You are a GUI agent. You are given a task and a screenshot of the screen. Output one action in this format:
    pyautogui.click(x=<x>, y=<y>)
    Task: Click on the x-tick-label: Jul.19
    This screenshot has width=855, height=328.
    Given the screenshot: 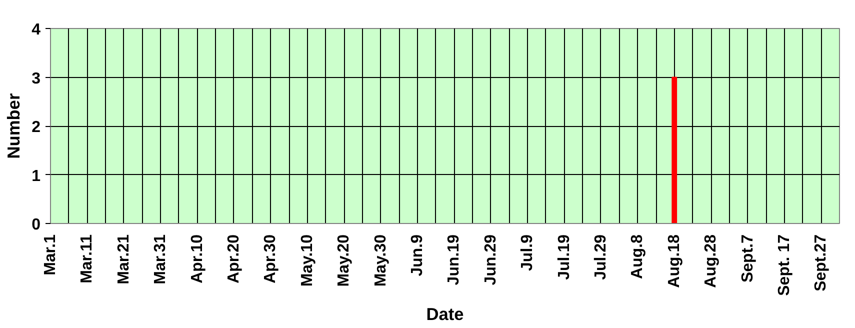 What is the action you would take?
    pyautogui.click(x=564, y=257)
    